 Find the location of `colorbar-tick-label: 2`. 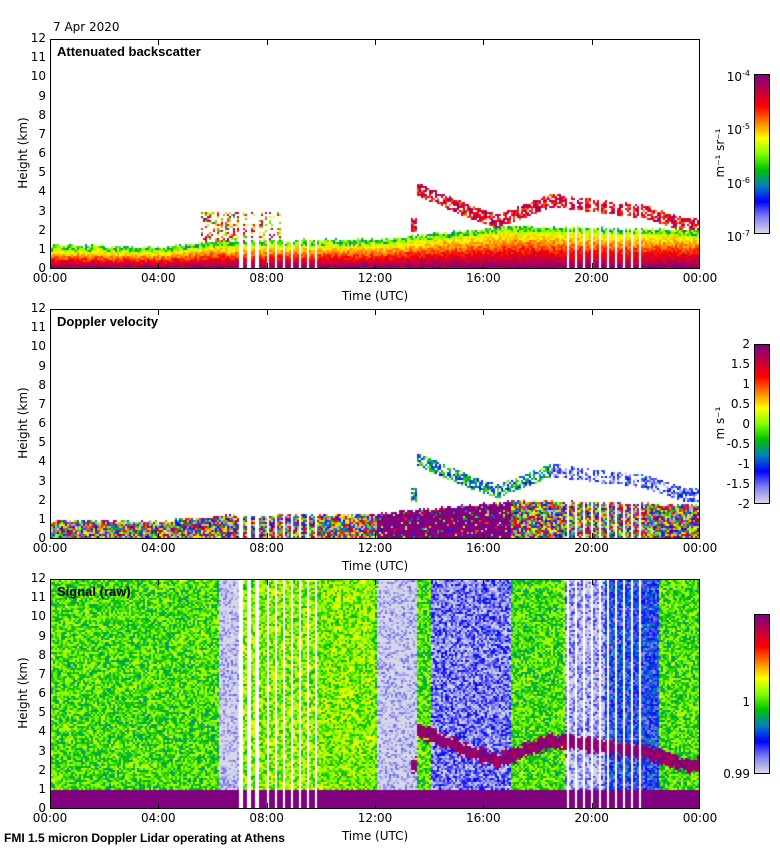

colorbar-tick-label: 2 is located at coordinates (746, 344).